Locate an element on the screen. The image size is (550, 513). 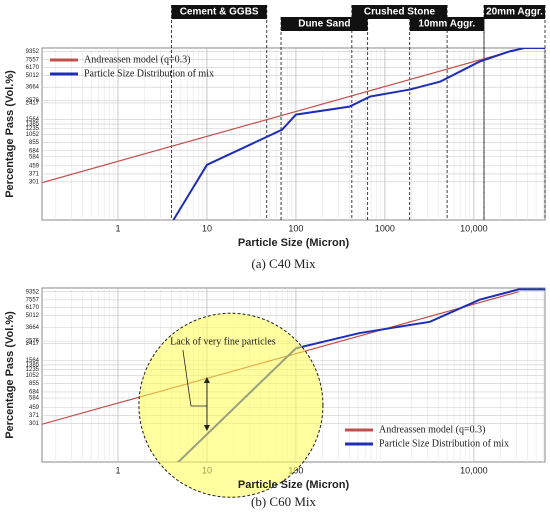
band-label: Crushed Stone is located at coordinates (400, 12).